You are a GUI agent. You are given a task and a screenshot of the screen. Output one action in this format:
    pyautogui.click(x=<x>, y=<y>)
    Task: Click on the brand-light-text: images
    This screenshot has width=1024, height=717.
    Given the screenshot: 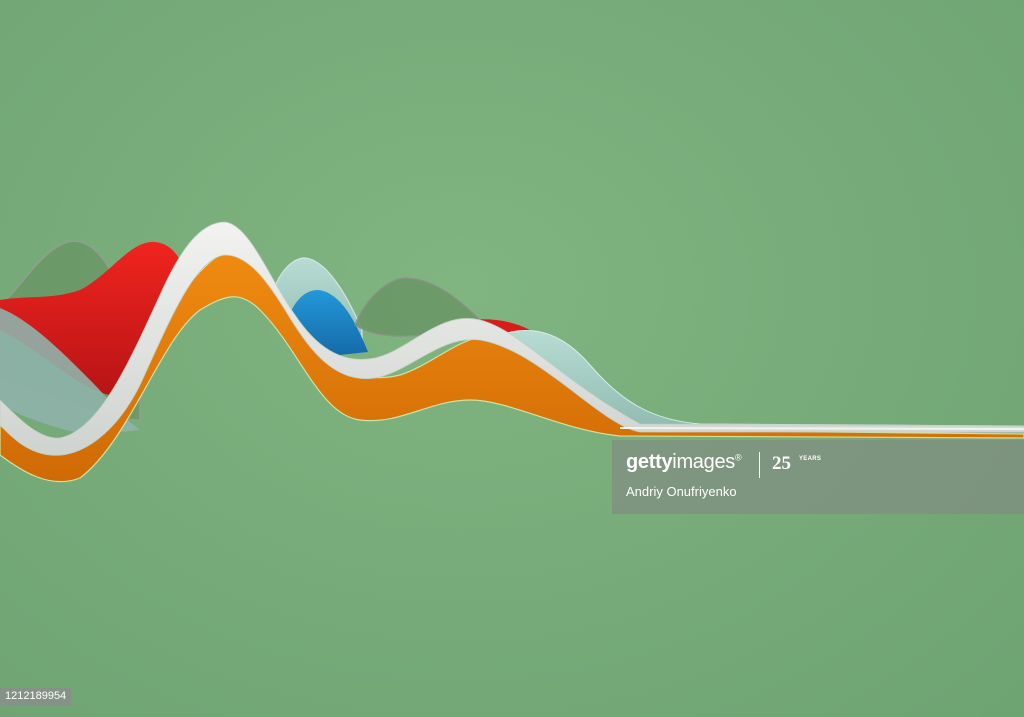 What is the action you would take?
    pyautogui.click(x=703, y=462)
    